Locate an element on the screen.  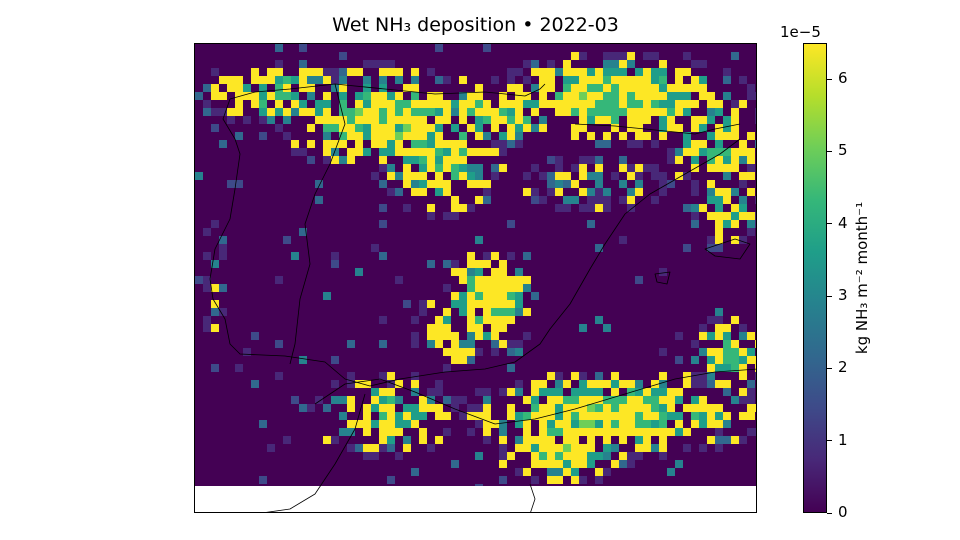
colorbar-label: kg NH₃ m⁻² month⁻¹ is located at coordinates (862, 278).